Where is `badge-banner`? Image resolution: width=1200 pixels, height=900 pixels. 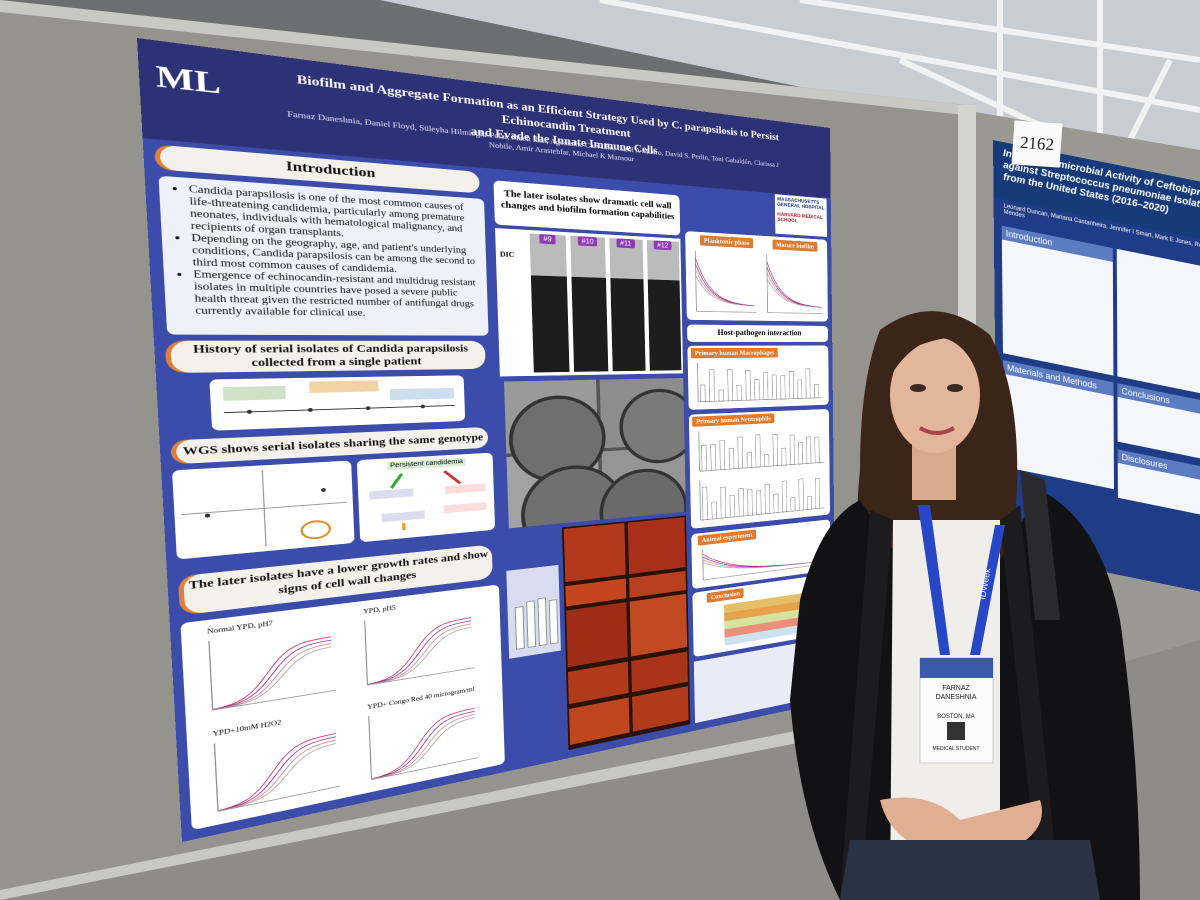
badge-banner is located at coordinates (956, 668).